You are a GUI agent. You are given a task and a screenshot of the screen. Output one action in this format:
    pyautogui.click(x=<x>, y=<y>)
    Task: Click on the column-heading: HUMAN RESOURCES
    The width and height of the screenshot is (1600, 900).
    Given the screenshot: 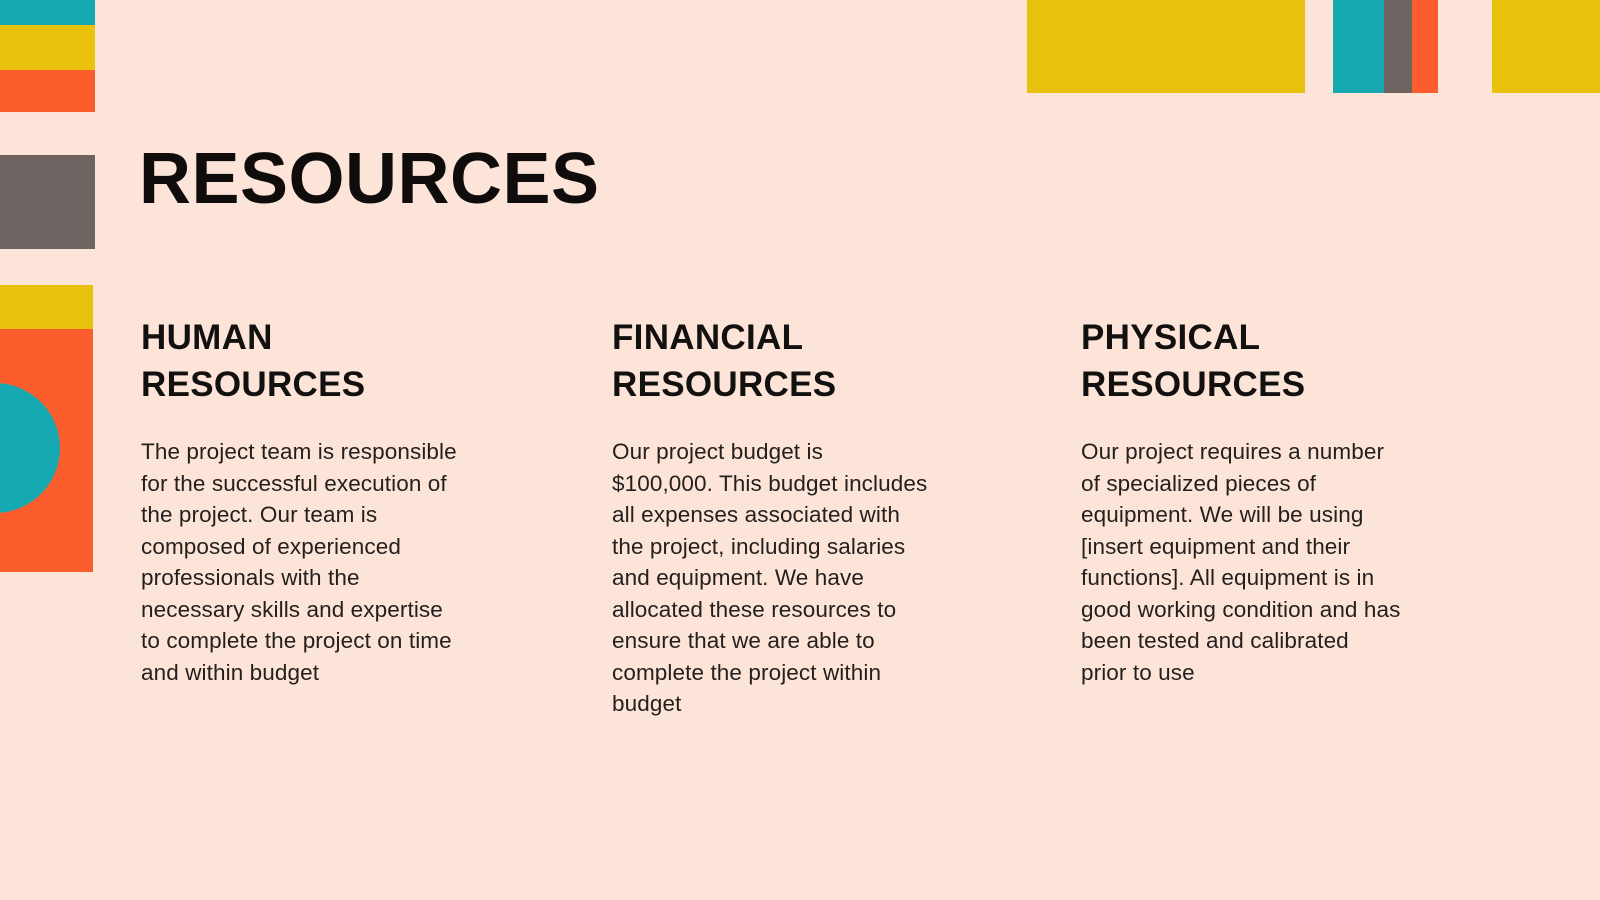 What is the action you would take?
    pyautogui.click(x=253, y=361)
    